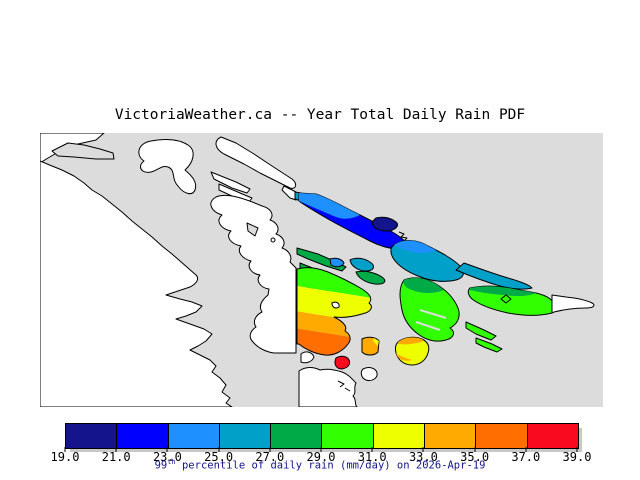 Image resolution: width=640 pixels, height=480 pixels. I want to click on islet-victoria, so click(369, 374).